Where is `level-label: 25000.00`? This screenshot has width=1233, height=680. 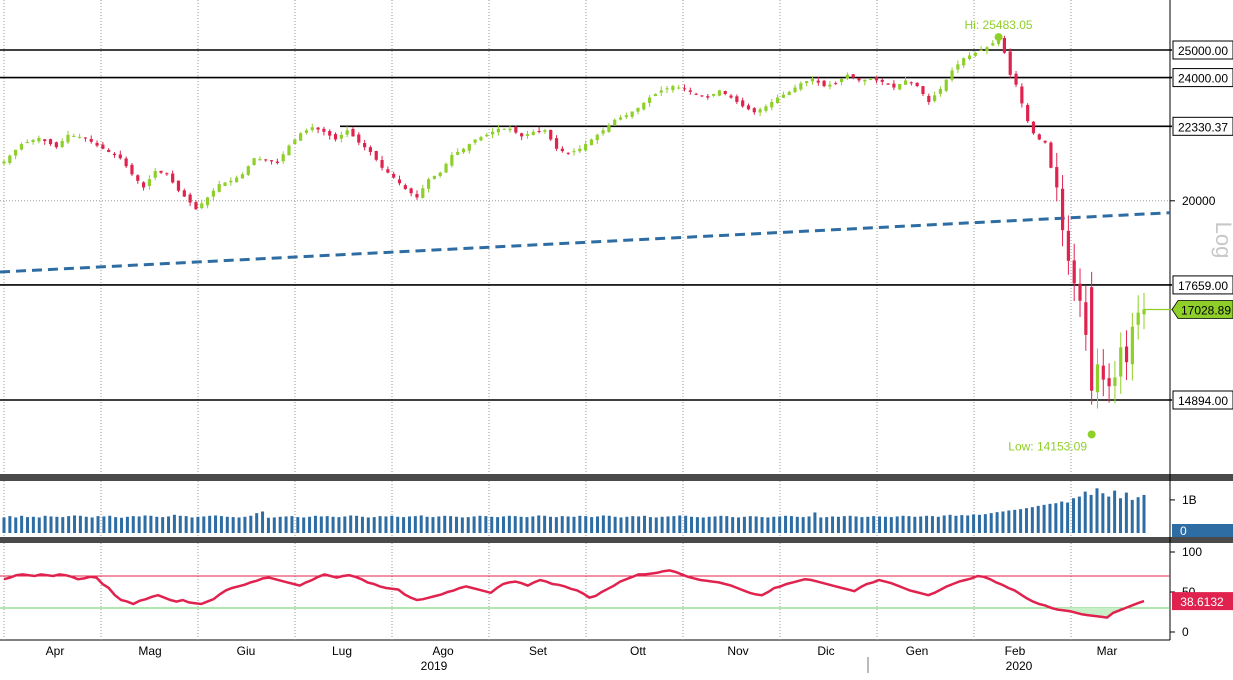 level-label: 25000.00 is located at coordinates (1203, 51).